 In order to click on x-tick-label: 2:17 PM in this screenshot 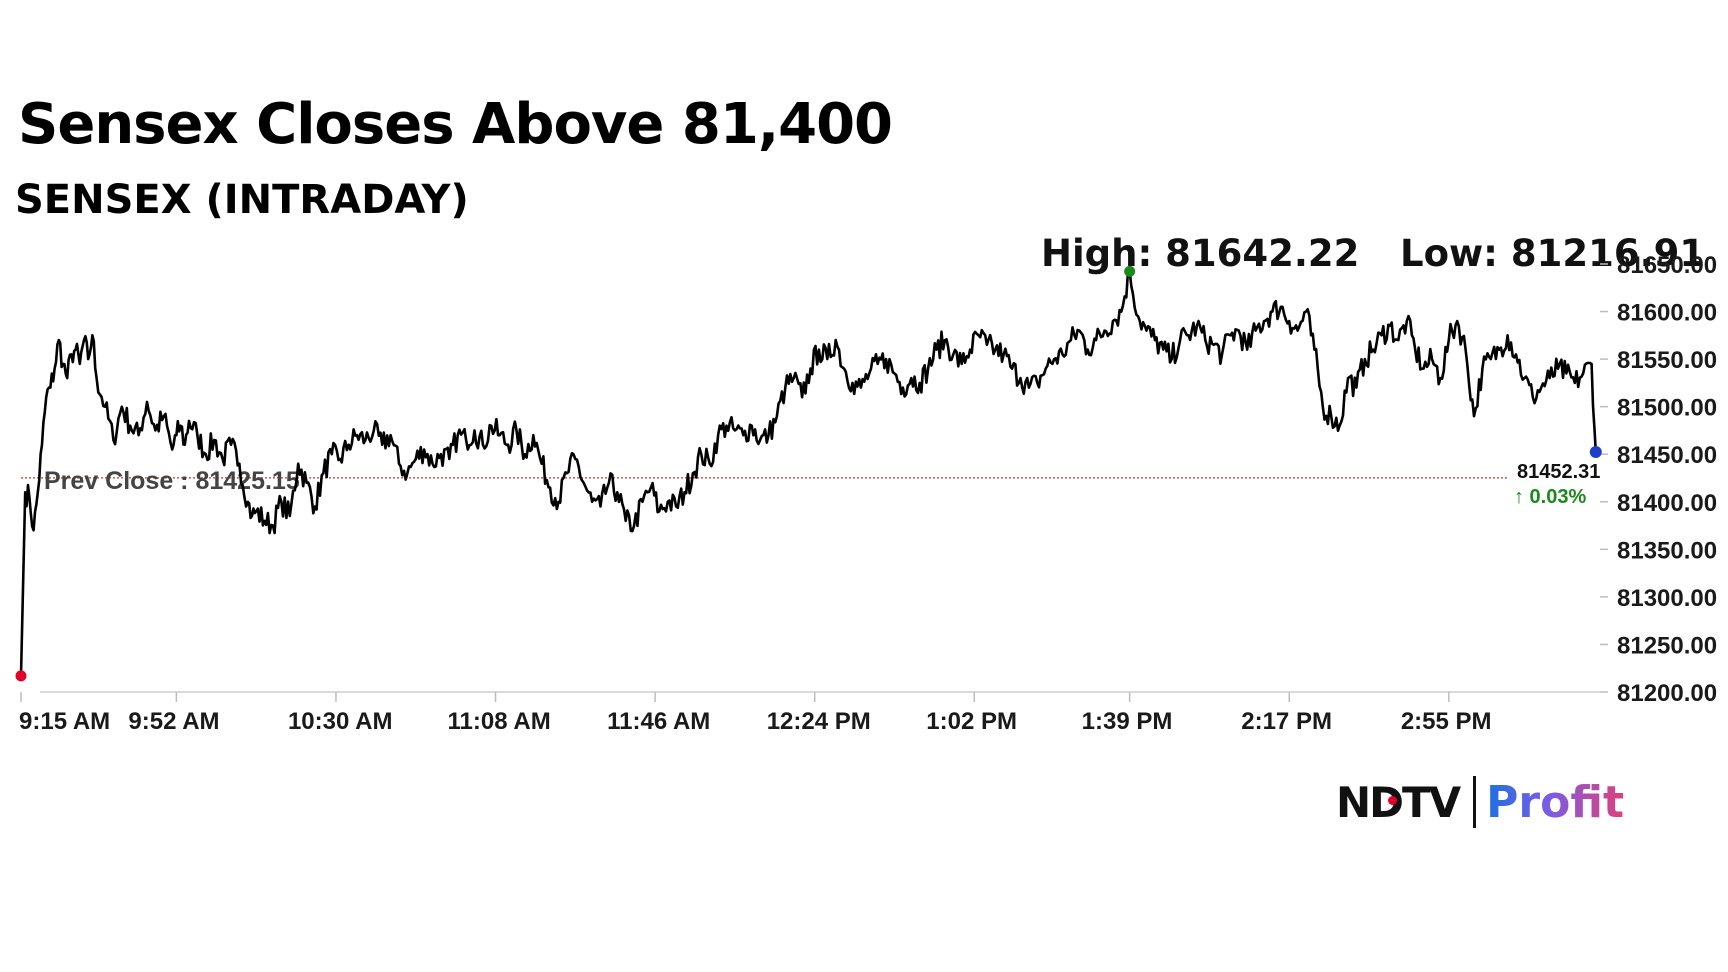, I will do `click(1286, 721)`.